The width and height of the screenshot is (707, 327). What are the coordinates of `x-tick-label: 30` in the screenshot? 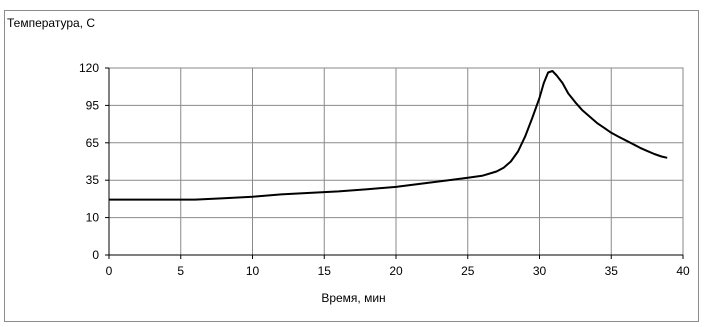 It's located at (540, 271).